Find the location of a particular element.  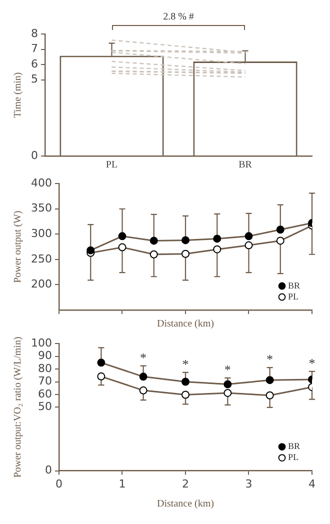

y-tick-label: 6 is located at coordinates (34, 63).